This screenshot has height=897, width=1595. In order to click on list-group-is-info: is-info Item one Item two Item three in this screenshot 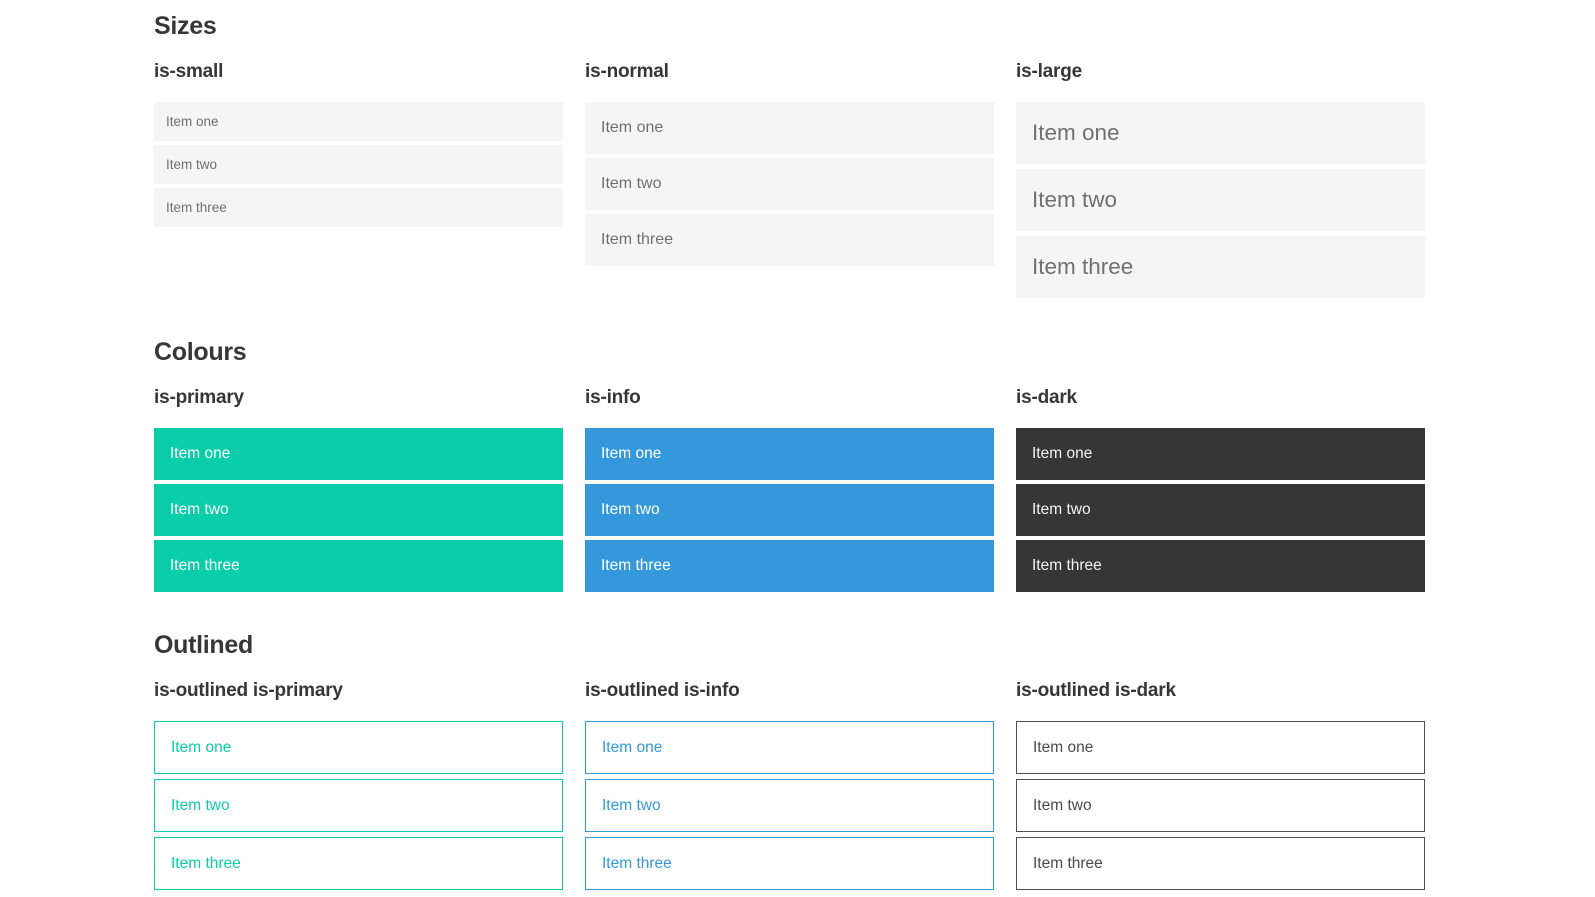, I will do `click(789, 491)`.